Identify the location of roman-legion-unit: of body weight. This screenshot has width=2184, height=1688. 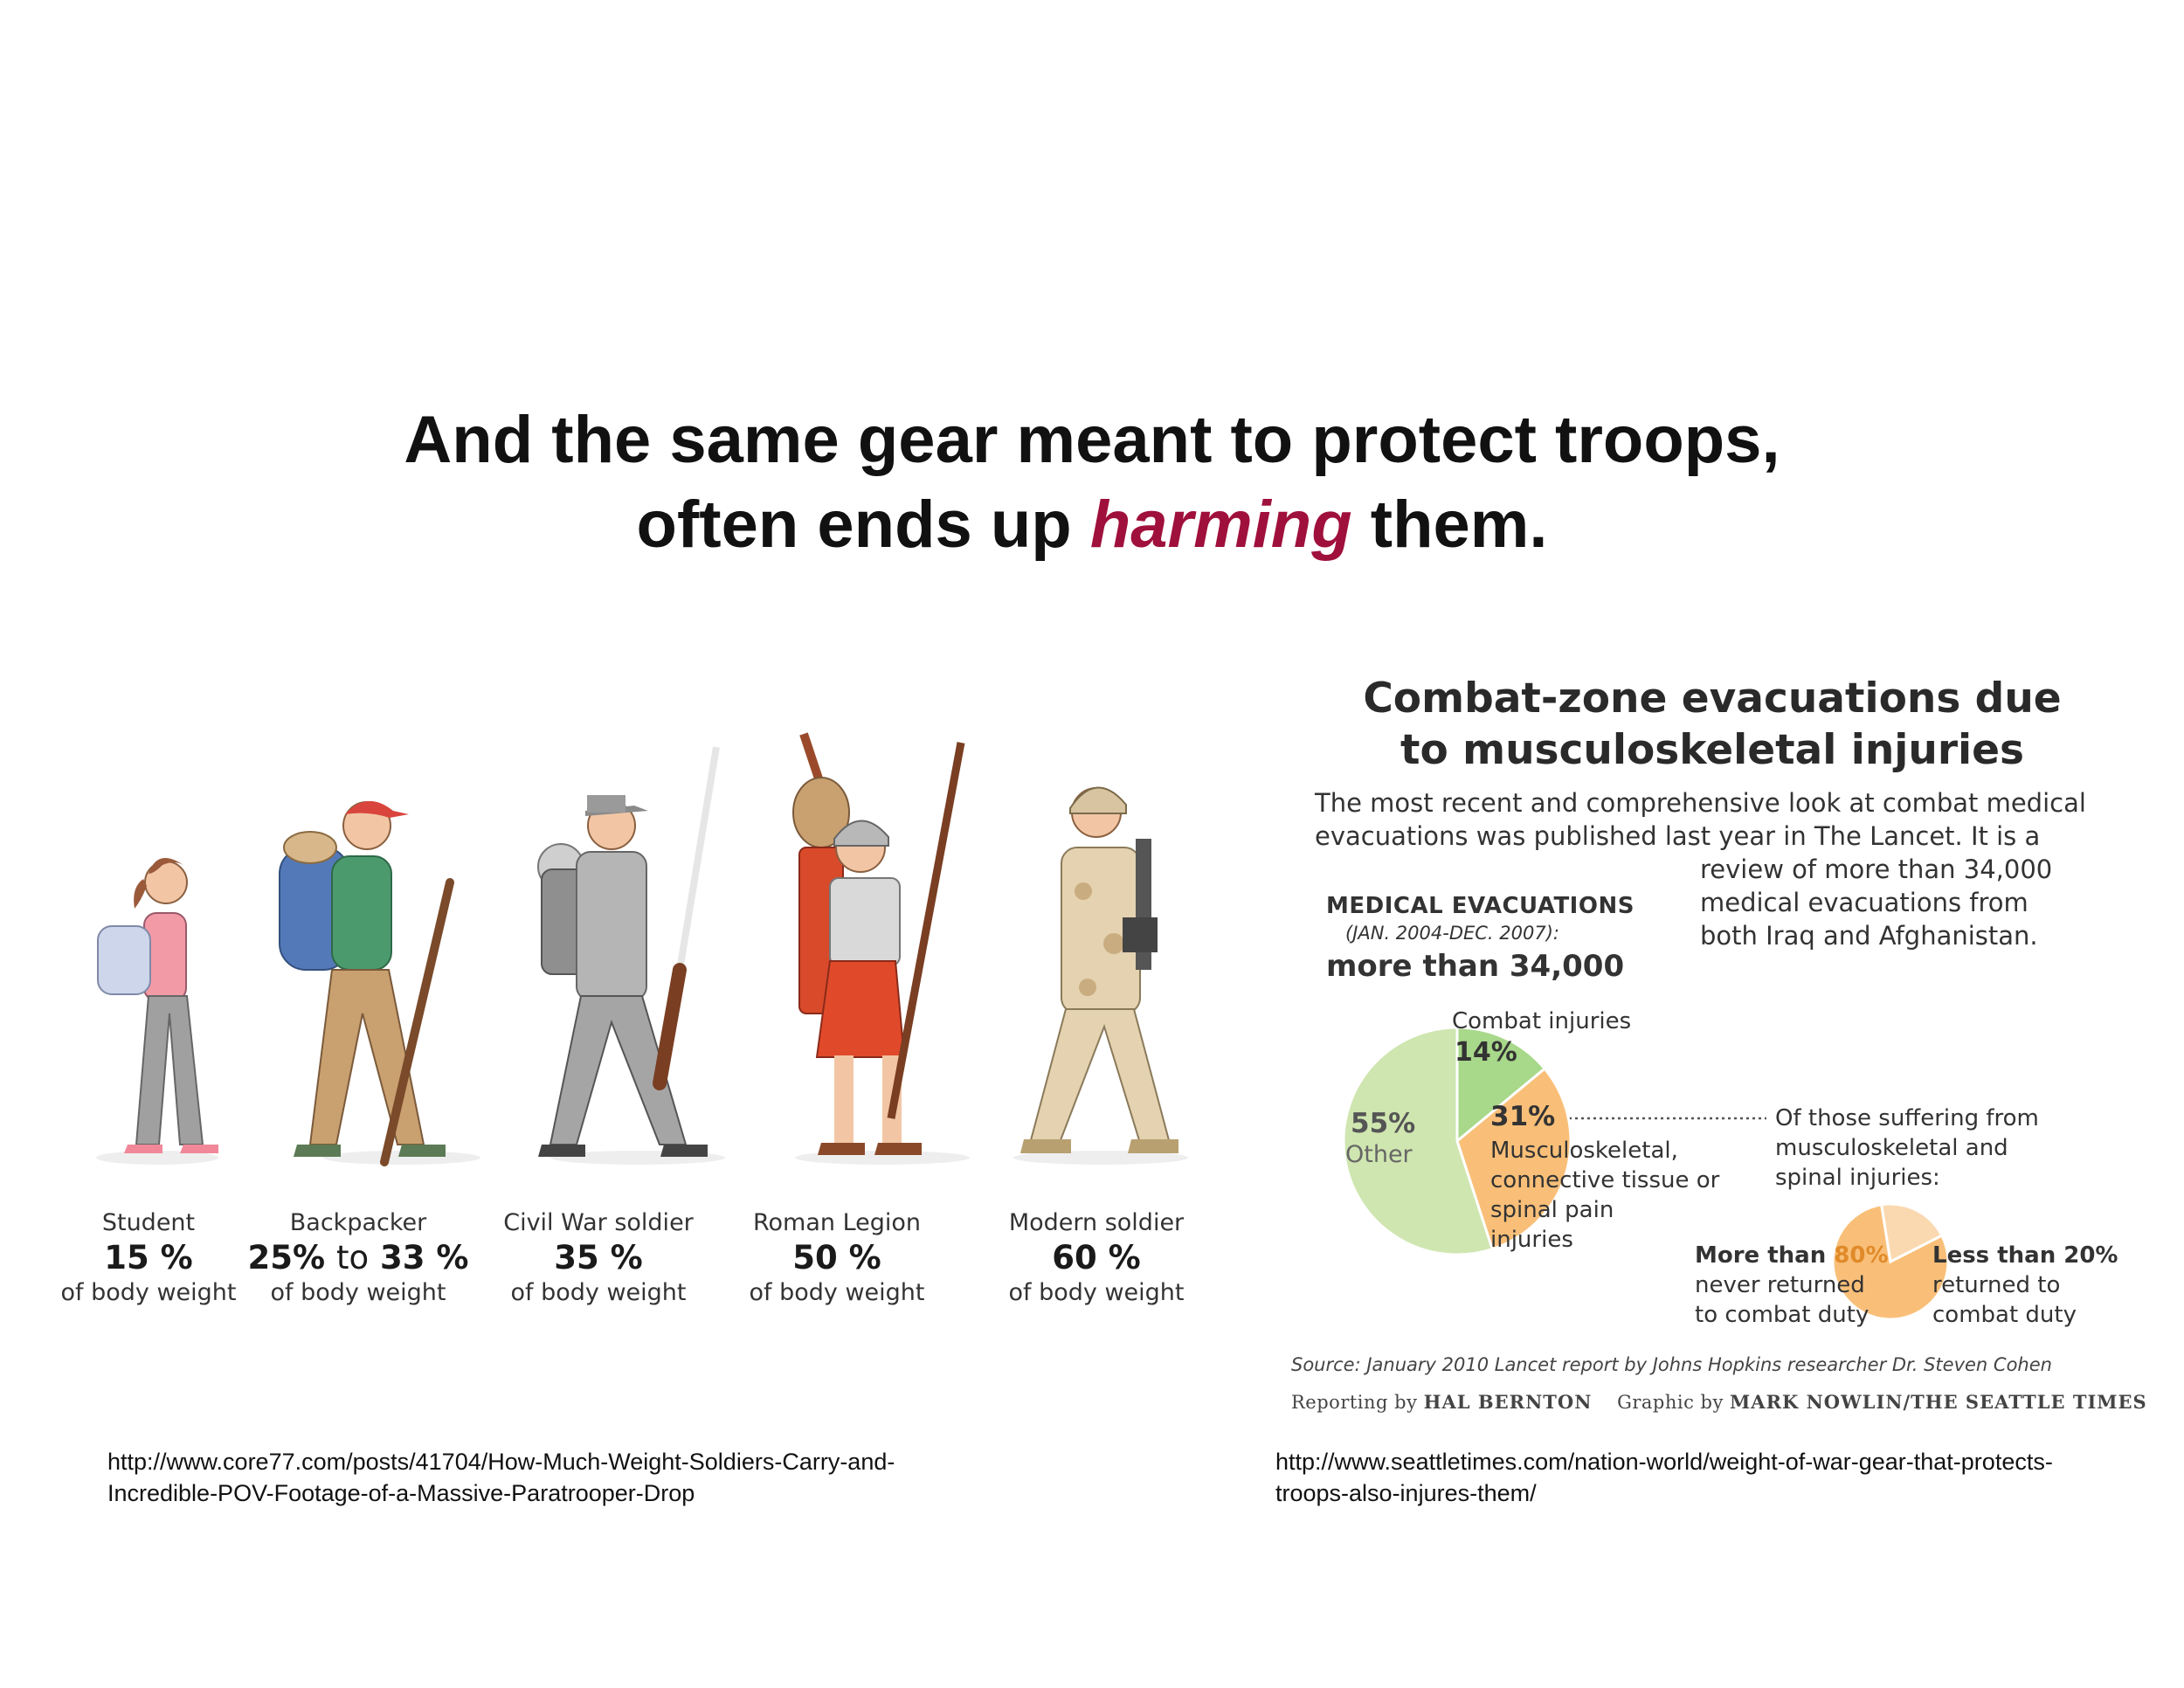
(837, 1292).